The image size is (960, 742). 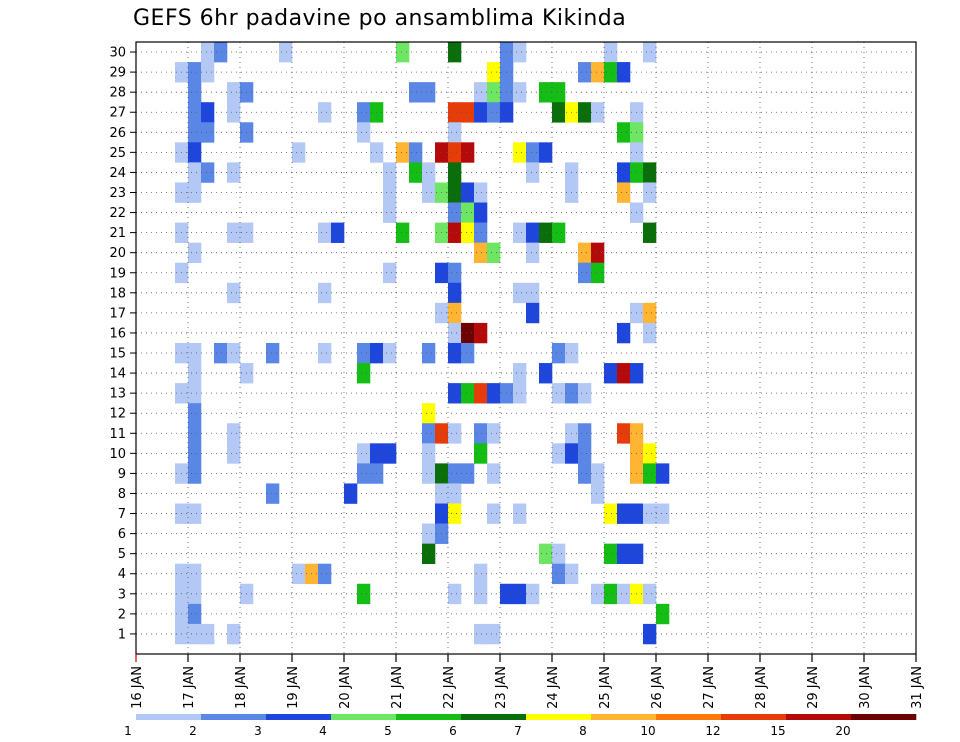 I want to click on x-tick-label: 25 JAN, so click(x=605, y=687).